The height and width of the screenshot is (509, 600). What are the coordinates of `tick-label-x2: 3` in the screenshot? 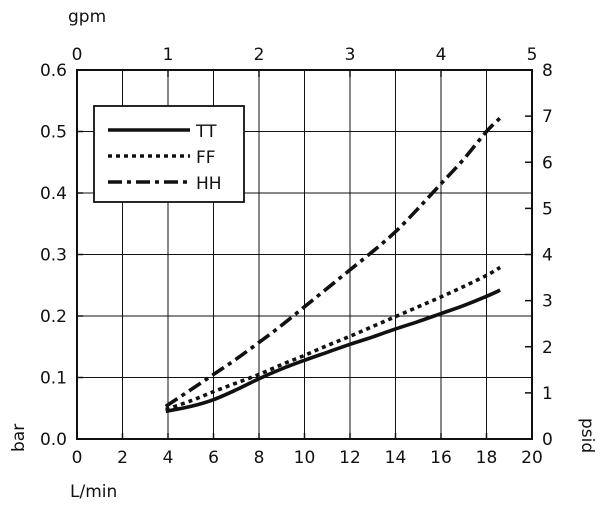 It's located at (350, 55).